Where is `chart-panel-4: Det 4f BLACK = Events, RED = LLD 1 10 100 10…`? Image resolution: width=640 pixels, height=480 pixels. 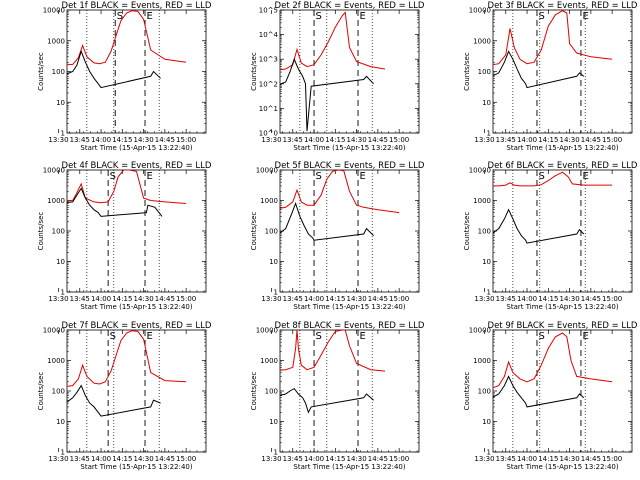
chart-panel-4: Det 4f BLACK = Events, RED = LLD 1 10 100 10… is located at coordinates (124, 236).